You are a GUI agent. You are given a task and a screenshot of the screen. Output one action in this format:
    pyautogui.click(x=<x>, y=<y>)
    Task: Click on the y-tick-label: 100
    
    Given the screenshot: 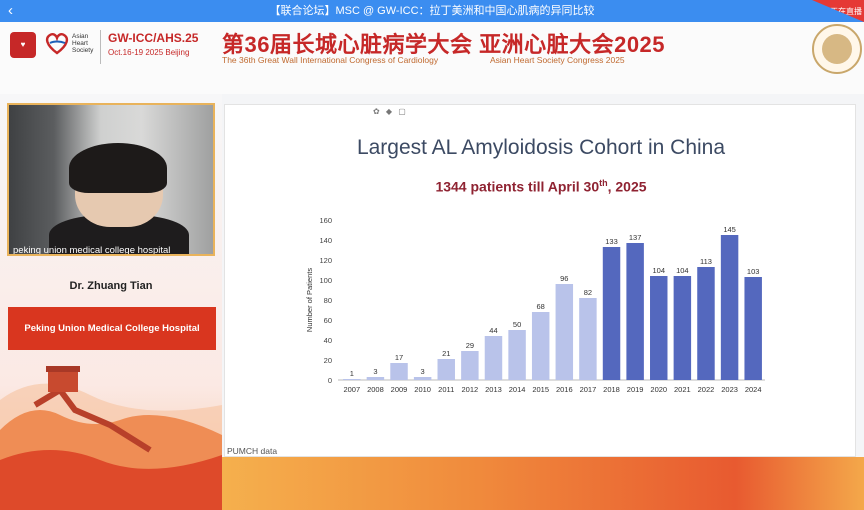 What is the action you would take?
    pyautogui.click(x=325, y=280)
    